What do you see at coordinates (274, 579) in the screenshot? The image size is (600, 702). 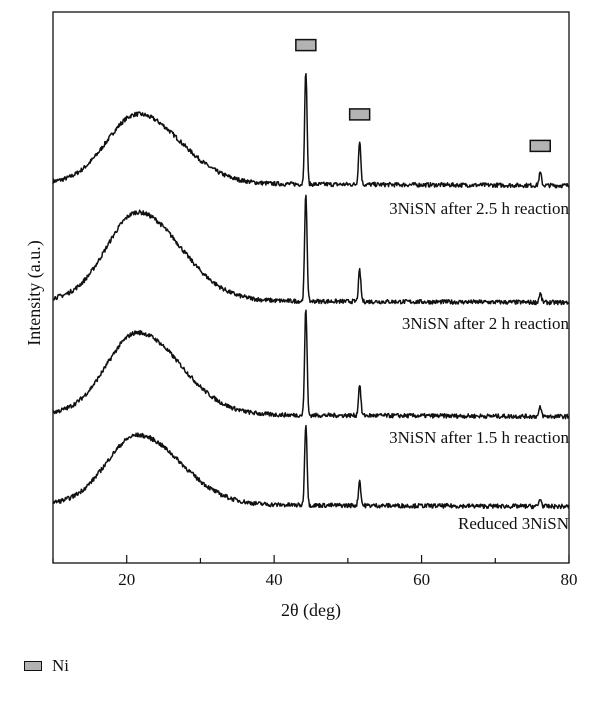 I see `x-tick-label: 40` at bounding box center [274, 579].